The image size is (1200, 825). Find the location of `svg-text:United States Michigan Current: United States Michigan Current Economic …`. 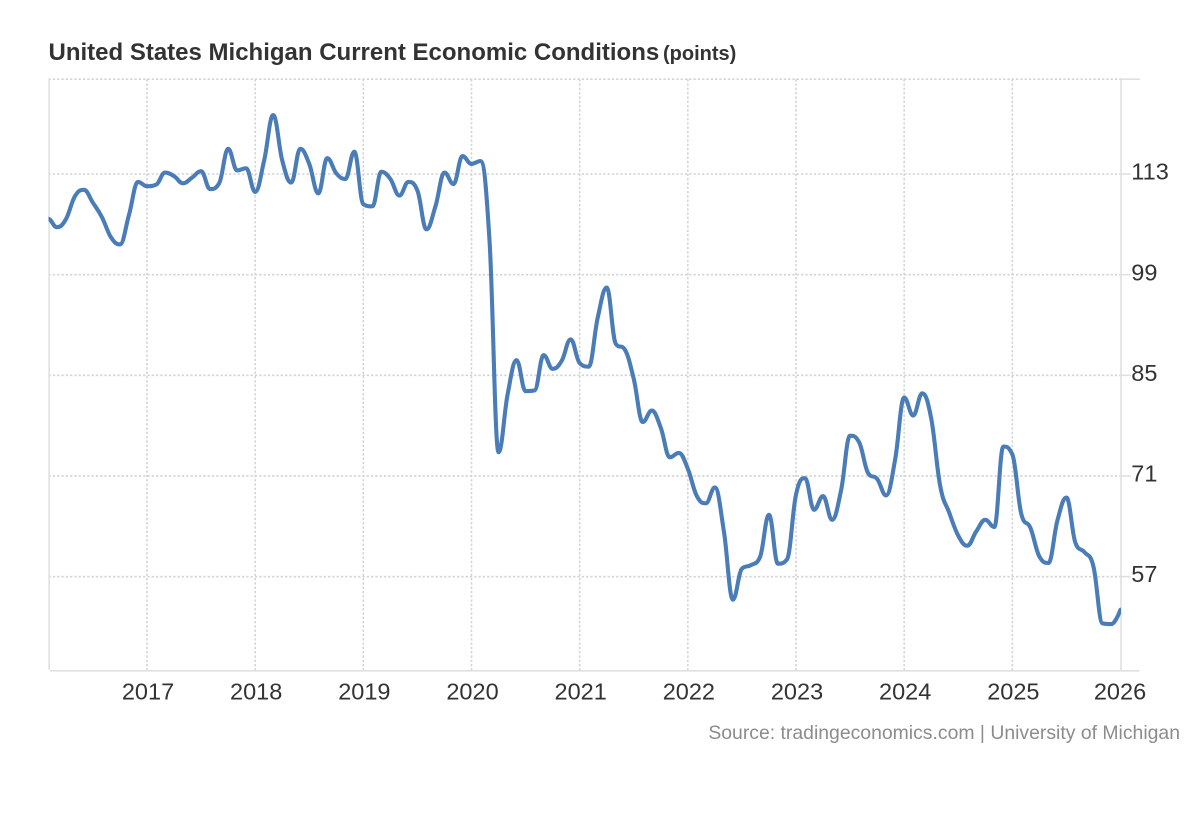

svg-text:United States Michigan Current: United States Michigan Current Economic … is located at coordinates (354, 52).